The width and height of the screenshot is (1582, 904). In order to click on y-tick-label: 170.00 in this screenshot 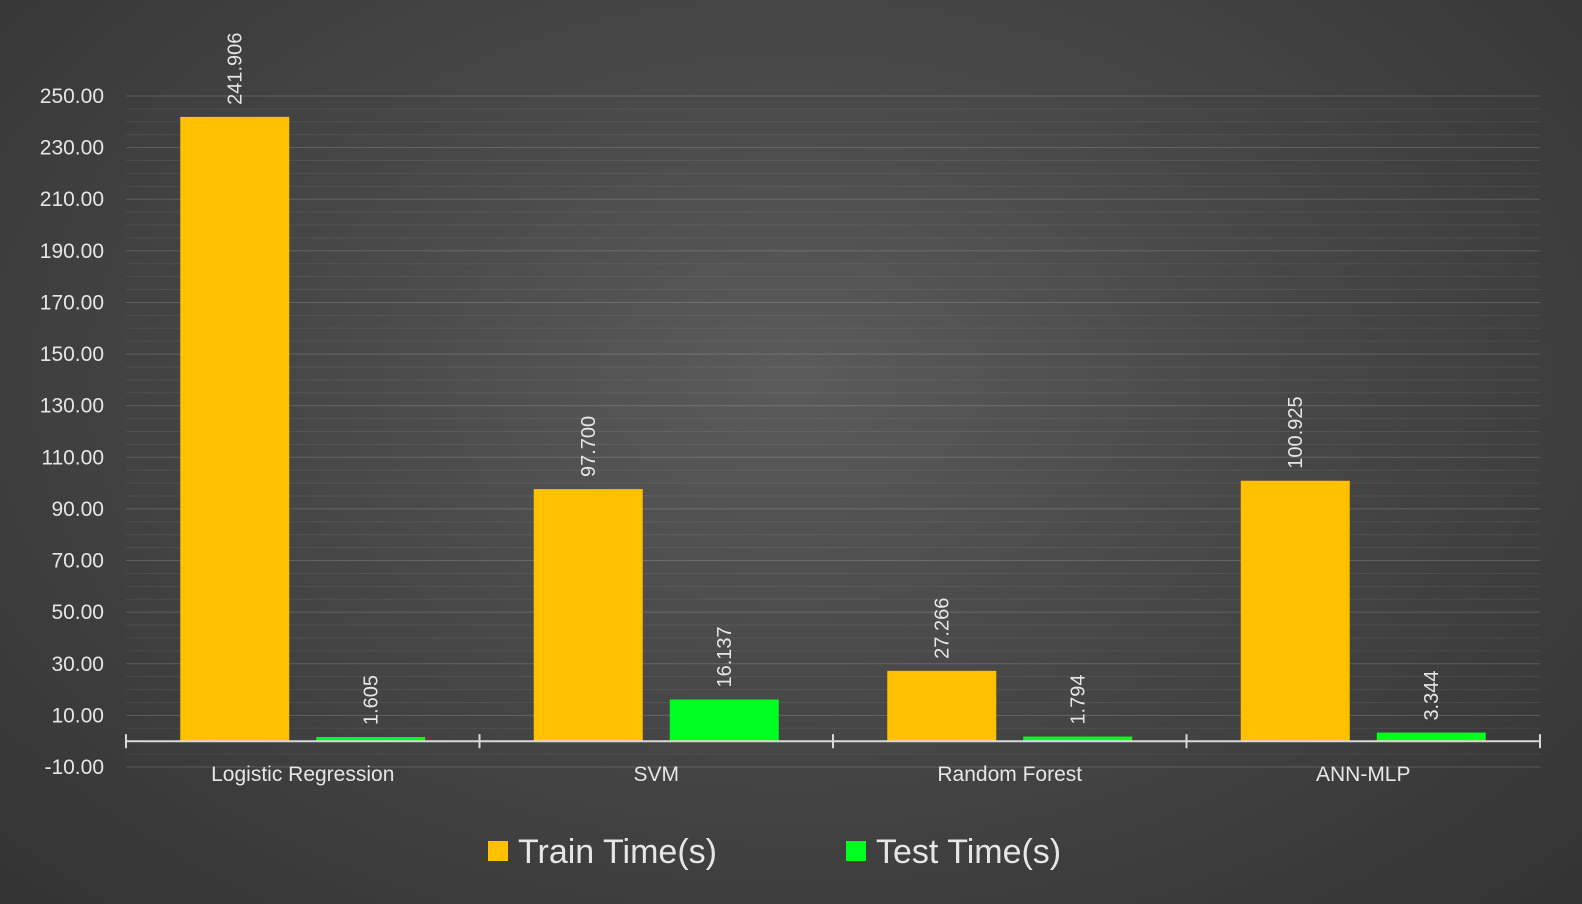, I will do `click(72, 302)`.